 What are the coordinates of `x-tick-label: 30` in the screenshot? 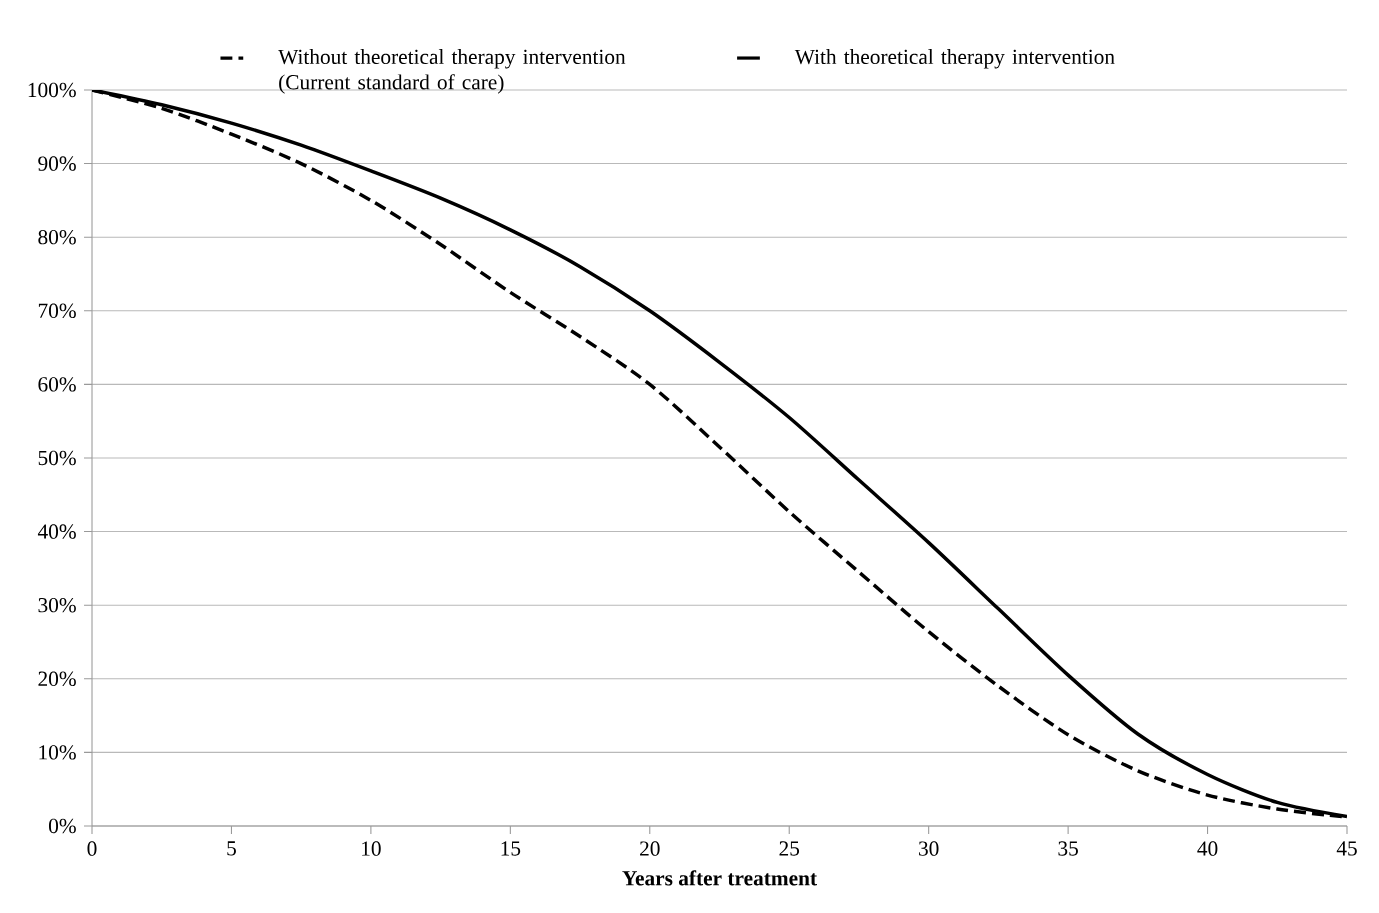 It's located at (929, 848).